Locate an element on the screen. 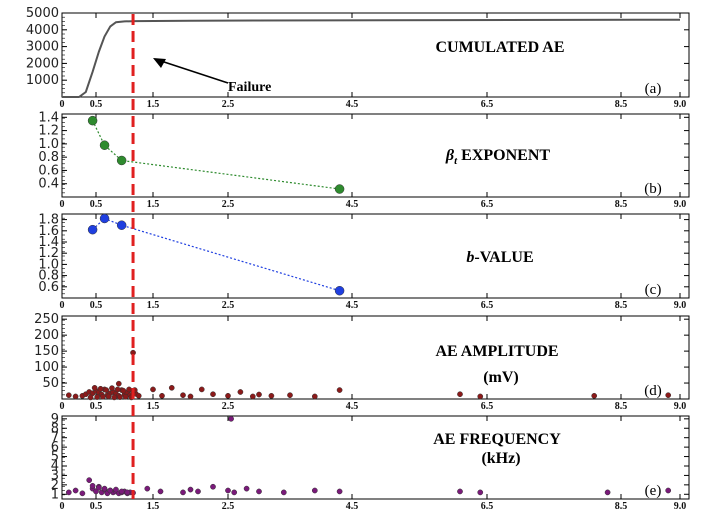 The image size is (705, 511). y-tick-label: 3 is located at coordinates (55, 475).